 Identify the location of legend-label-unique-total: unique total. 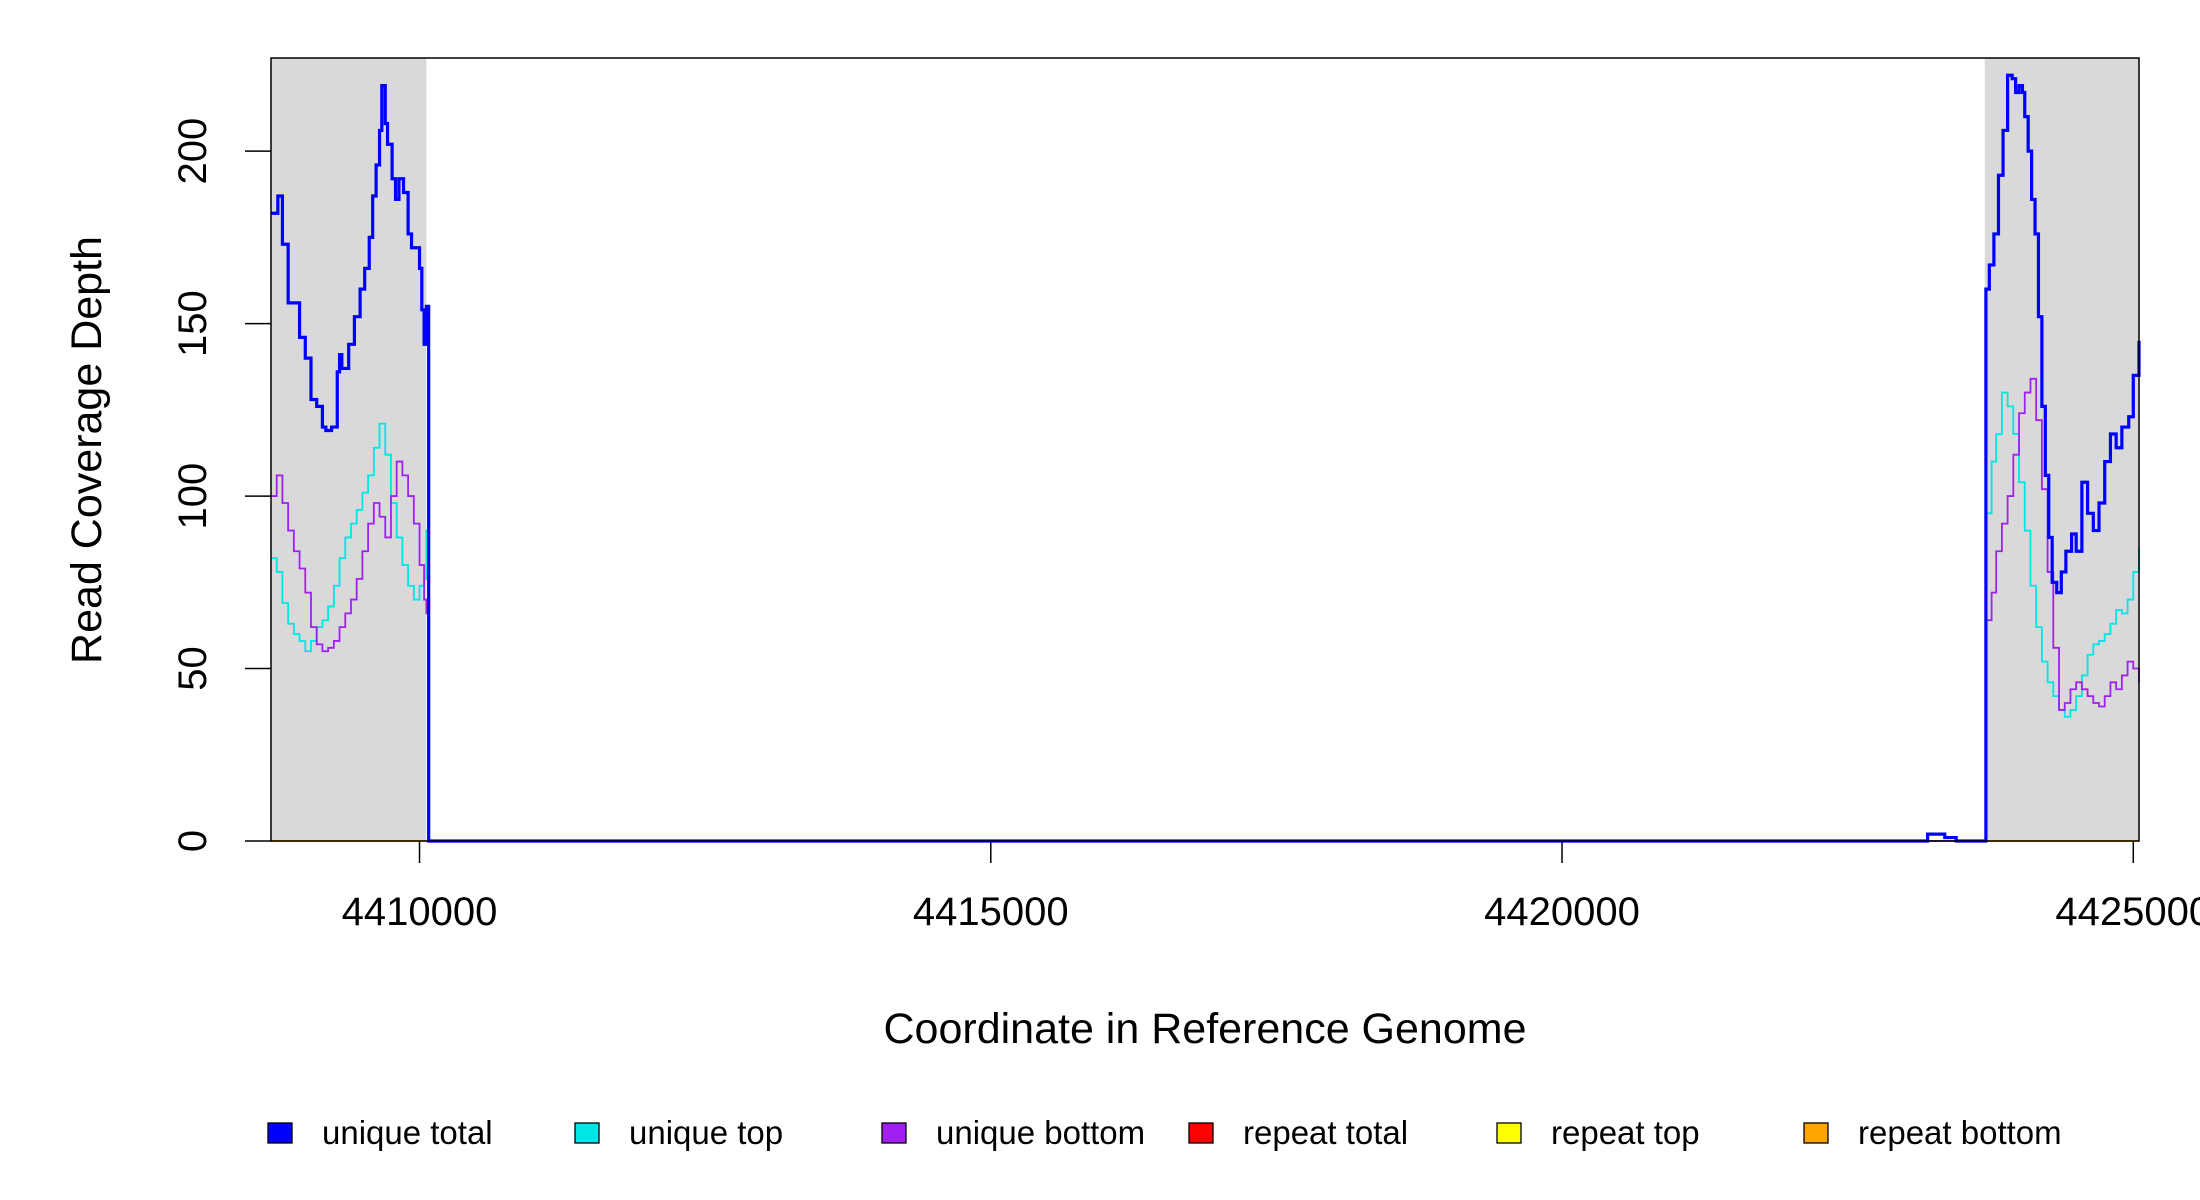
(407, 1132).